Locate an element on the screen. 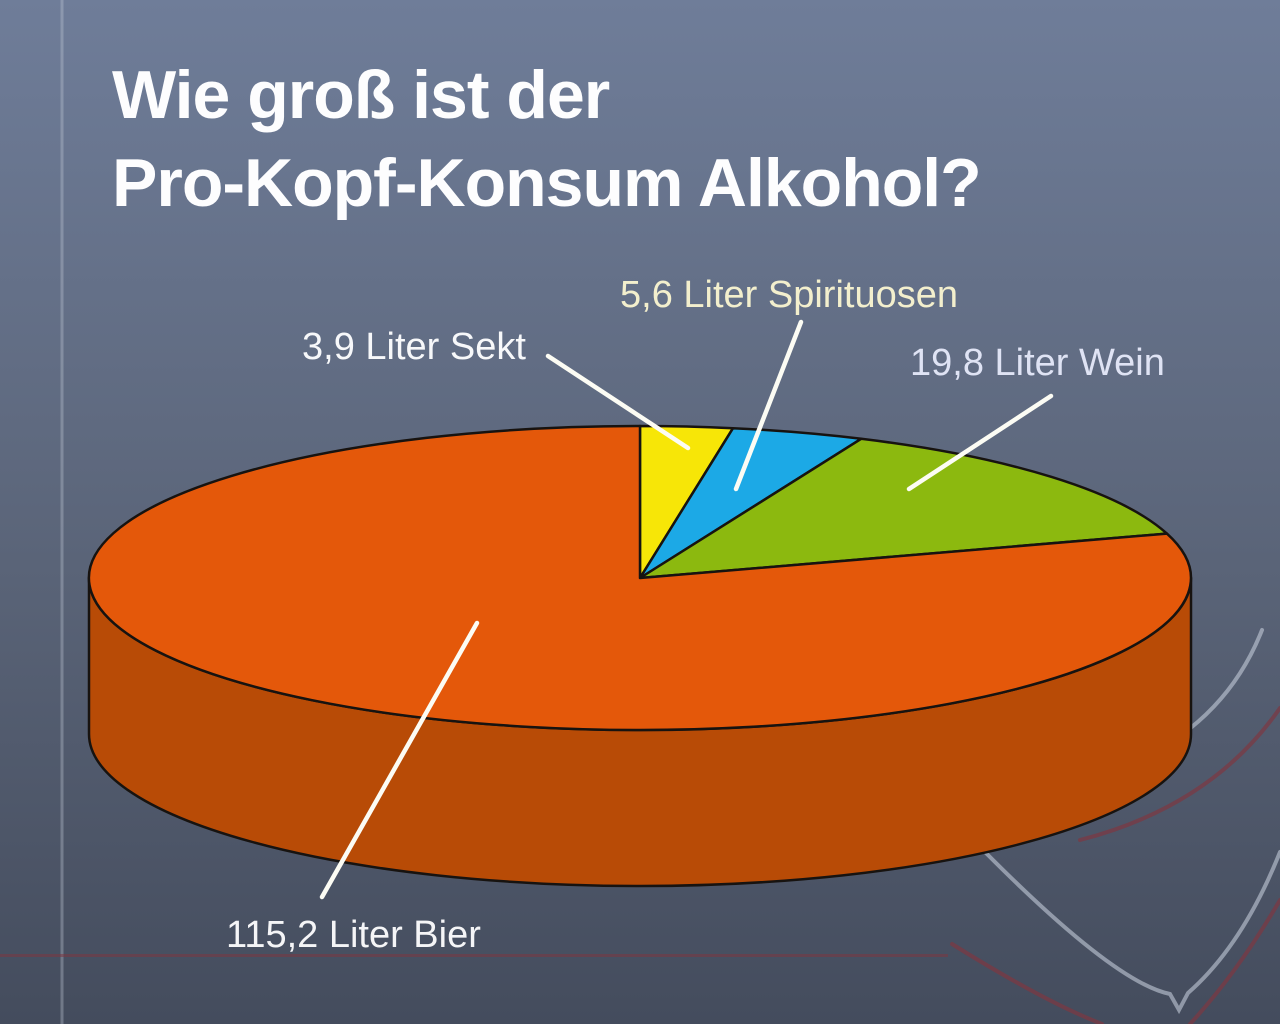  leader-line-sekt is located at coordinates (618, 402).